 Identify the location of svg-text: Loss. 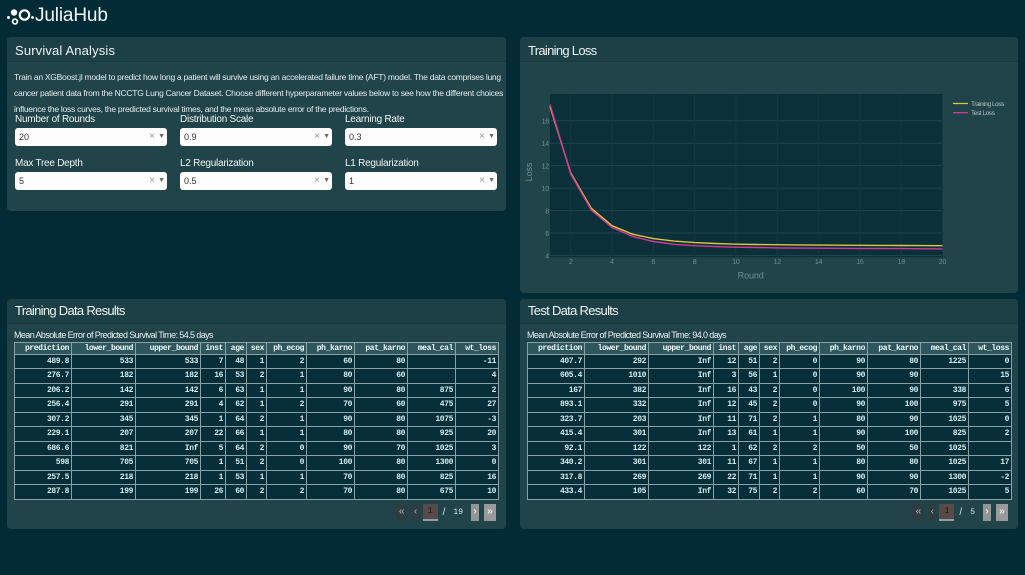
(529, 171).